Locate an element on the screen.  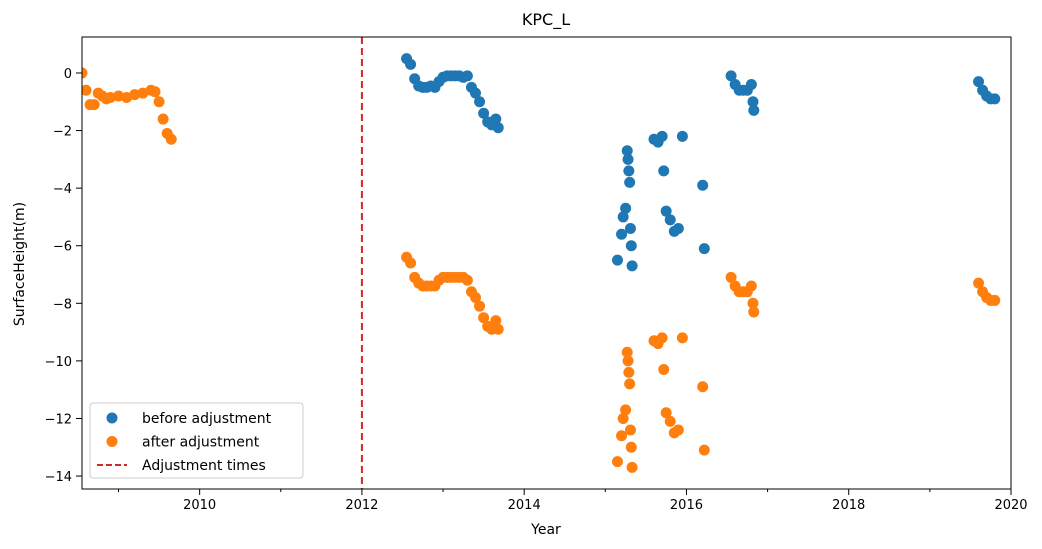
y-tick-label: −10 is located at coordinates (58, 362).